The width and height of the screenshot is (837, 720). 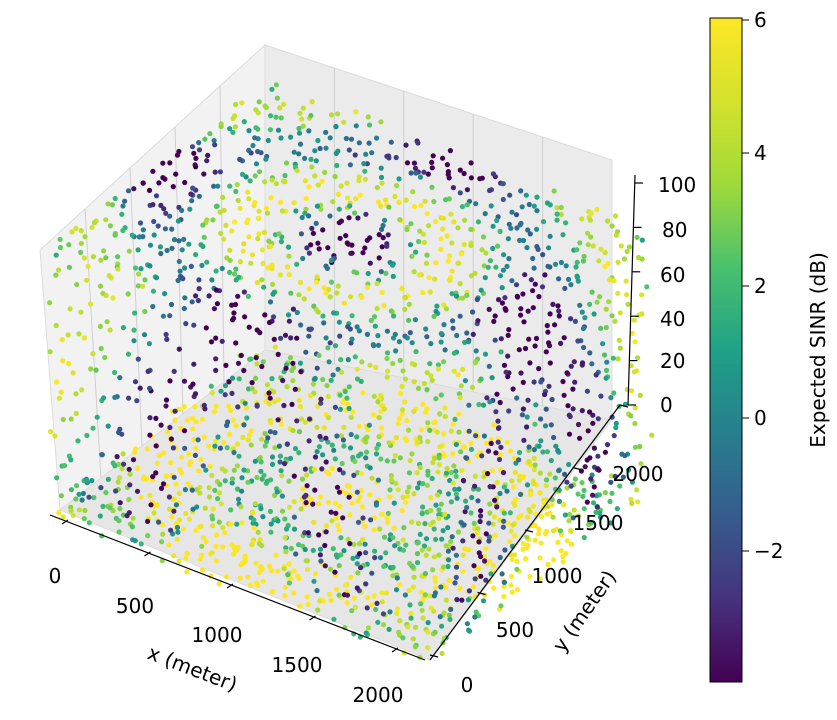 What do you see at coordinates (467, 685) in the screenshot?
I see `y-tick-0: 0` at bounding box center [467, 685].